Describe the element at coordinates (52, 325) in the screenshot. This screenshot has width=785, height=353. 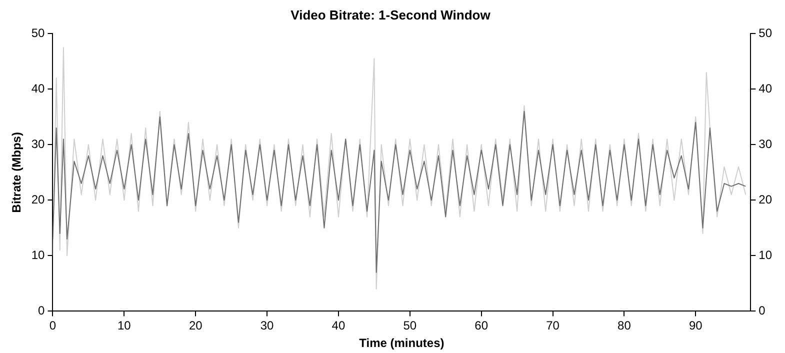
I see `x-tick-label: 0` at that location.